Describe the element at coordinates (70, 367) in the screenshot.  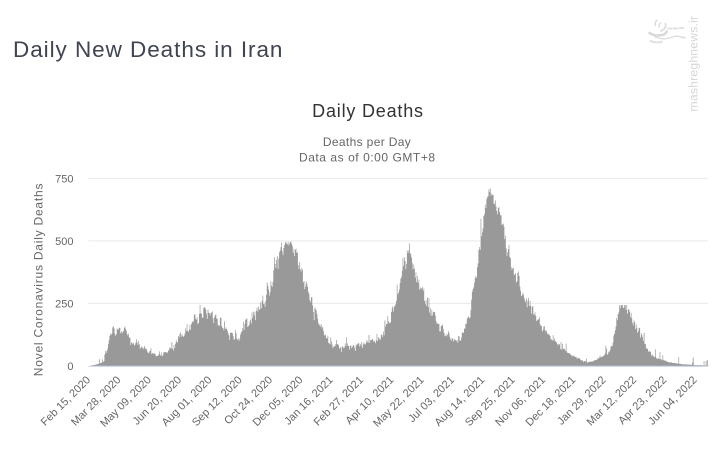
I see `svg-text: 0` at that location.